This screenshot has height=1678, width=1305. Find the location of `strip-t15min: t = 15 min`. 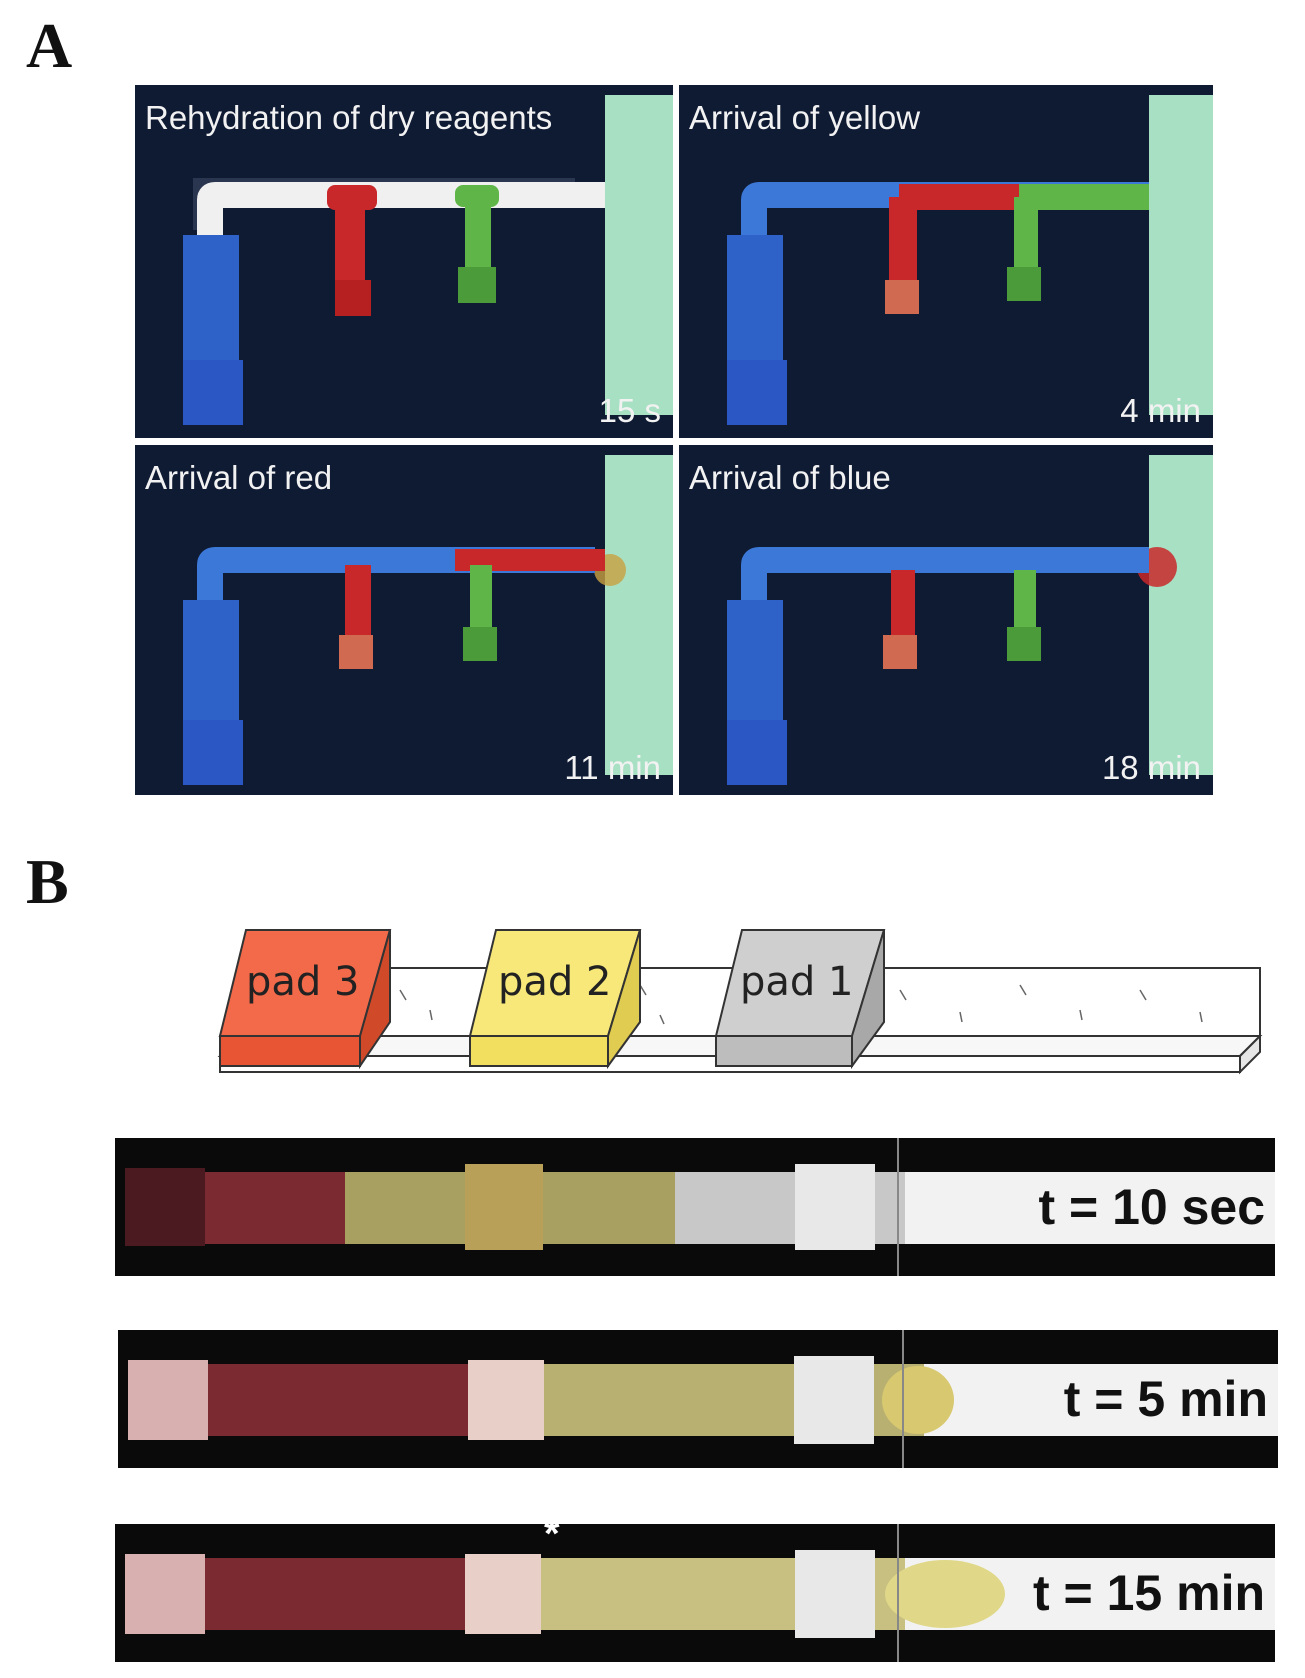

strip-t15min: t = 15 min is located at coordinates (695, 1593).